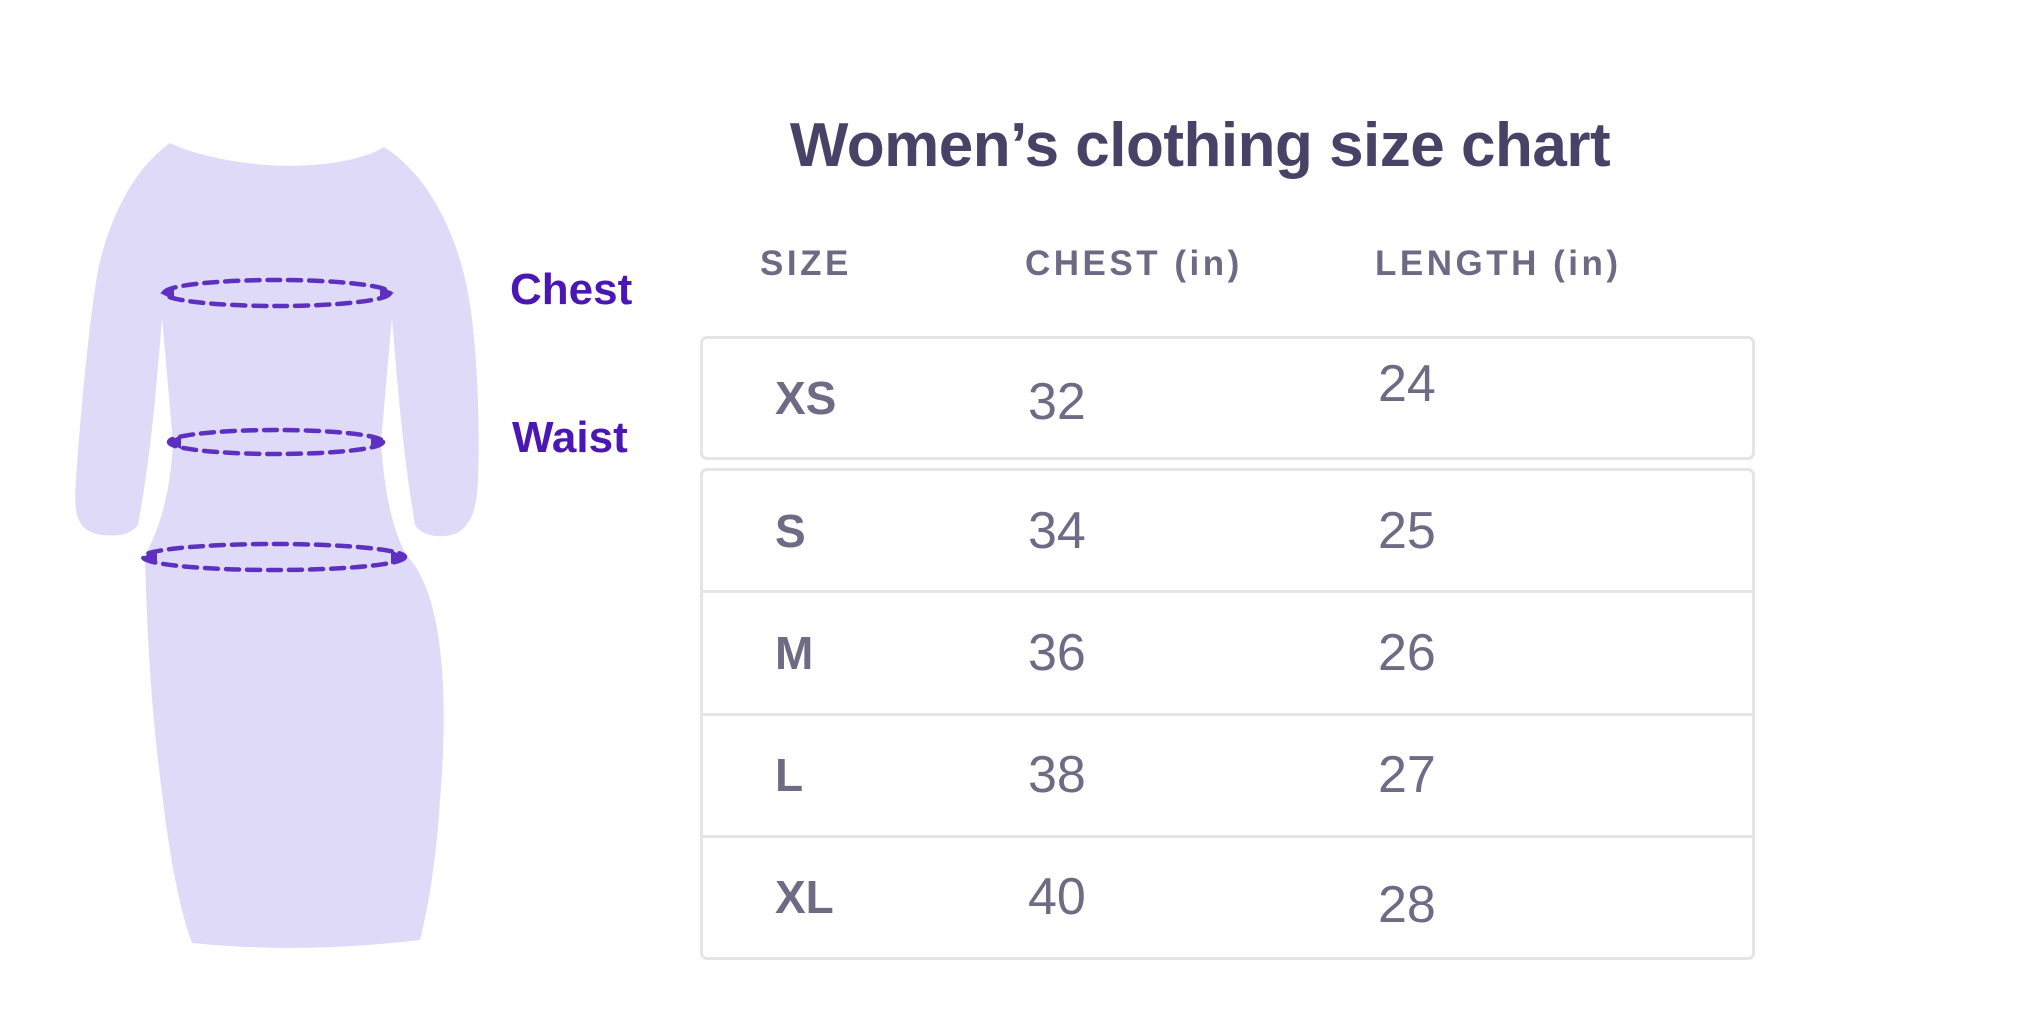  I want to click on cell-size: XL, so click(804, 897).